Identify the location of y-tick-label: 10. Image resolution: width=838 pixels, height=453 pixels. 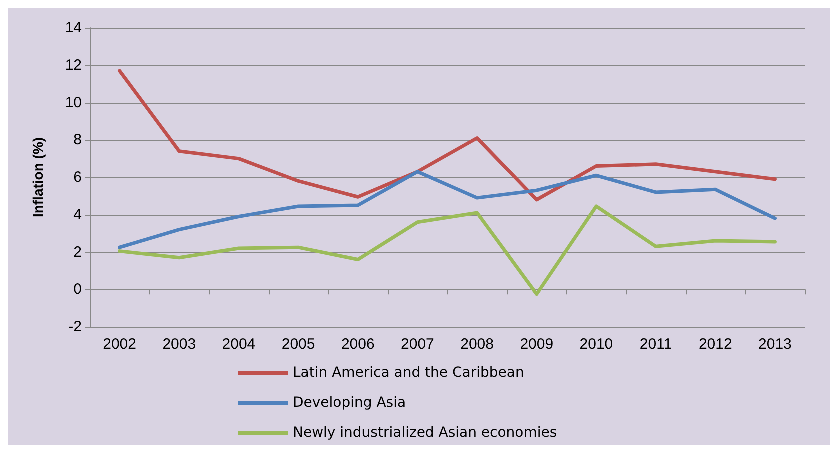
(73, 103).